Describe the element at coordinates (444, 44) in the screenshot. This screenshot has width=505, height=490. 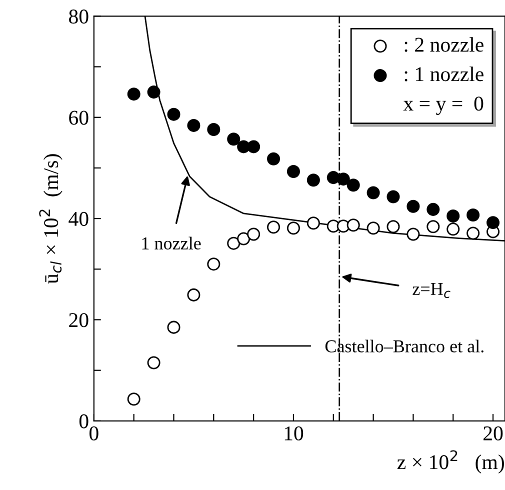
I see `legend-label: : 2 nozzle` at that location.